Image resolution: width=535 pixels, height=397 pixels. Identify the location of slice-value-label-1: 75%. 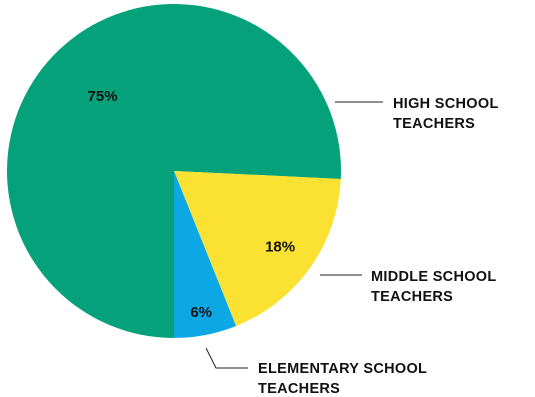
(103, 96).